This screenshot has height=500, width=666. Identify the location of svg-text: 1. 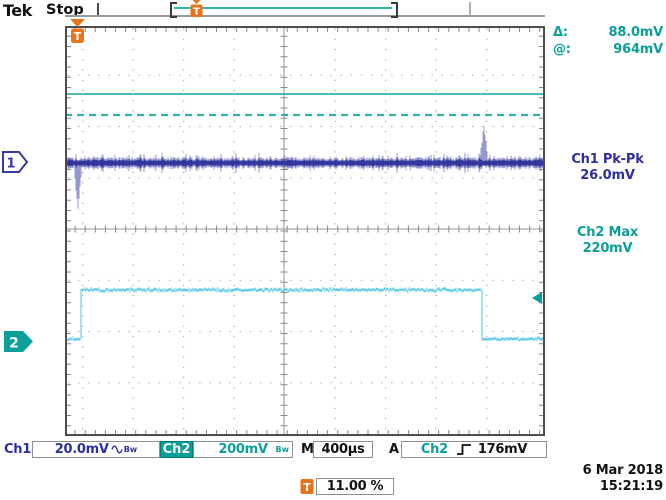
(10, 164).